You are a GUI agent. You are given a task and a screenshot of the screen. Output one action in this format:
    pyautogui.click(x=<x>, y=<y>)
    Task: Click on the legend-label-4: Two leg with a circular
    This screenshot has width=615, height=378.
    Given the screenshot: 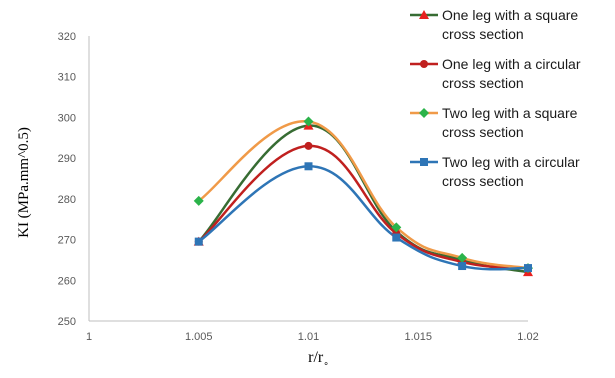 What is the action you would take?
    pyautogui.click(x=511, y=162)
    